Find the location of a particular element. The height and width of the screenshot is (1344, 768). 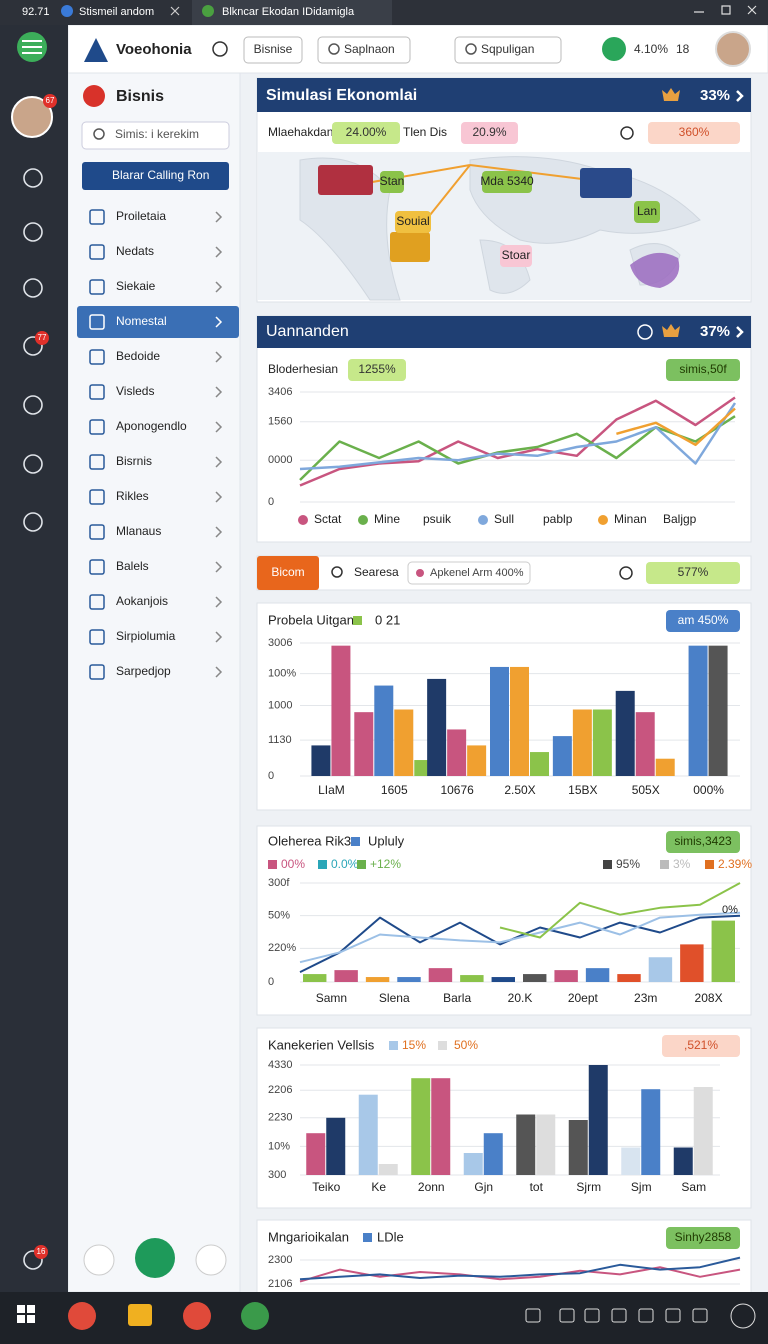

active-tab is located at coordinates (292, 12).